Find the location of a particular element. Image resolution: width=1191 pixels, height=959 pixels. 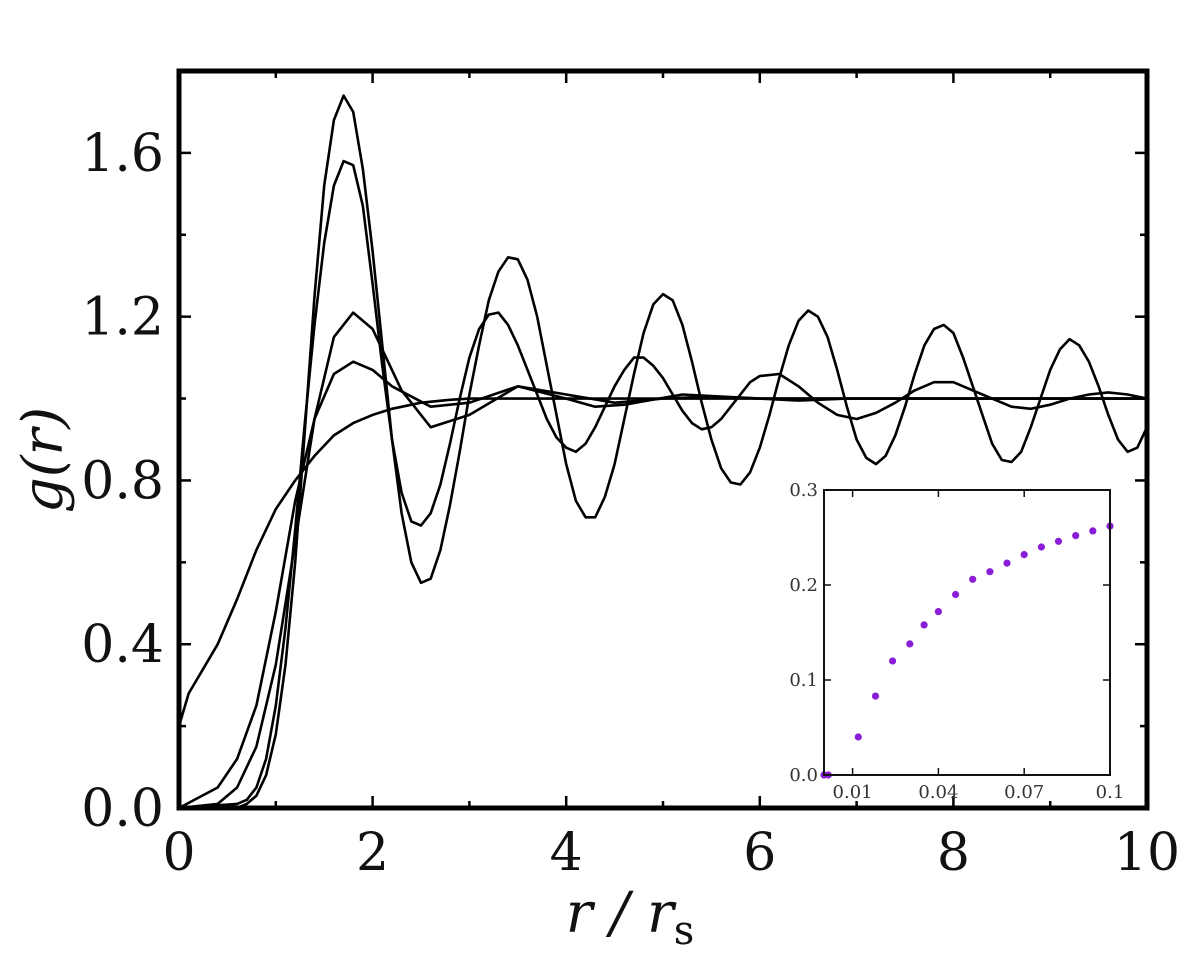

x-tick-label: 6 is located at coordinates (759, 853).